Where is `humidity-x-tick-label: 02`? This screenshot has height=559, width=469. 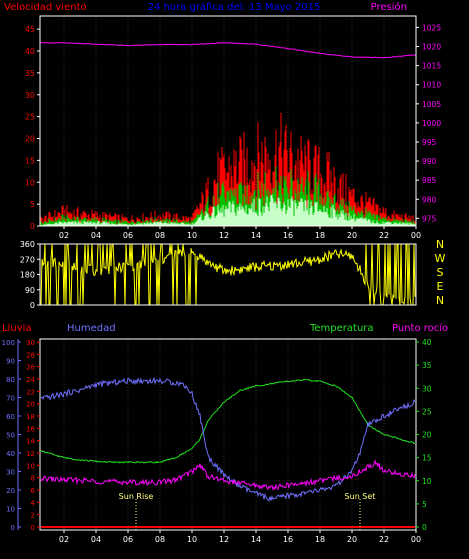 humidity-x-tick-label: 02 is located at coordinates (64, 539).